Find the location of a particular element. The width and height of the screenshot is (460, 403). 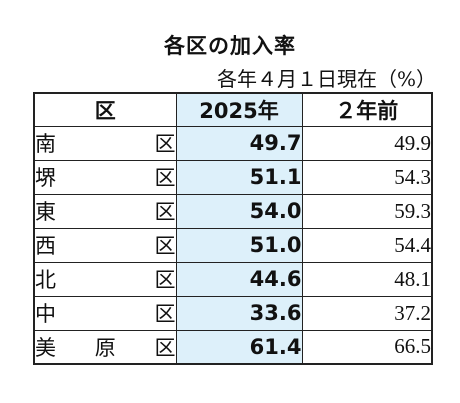

previous-rate: 37.2 is located at coordinates (367, 313).